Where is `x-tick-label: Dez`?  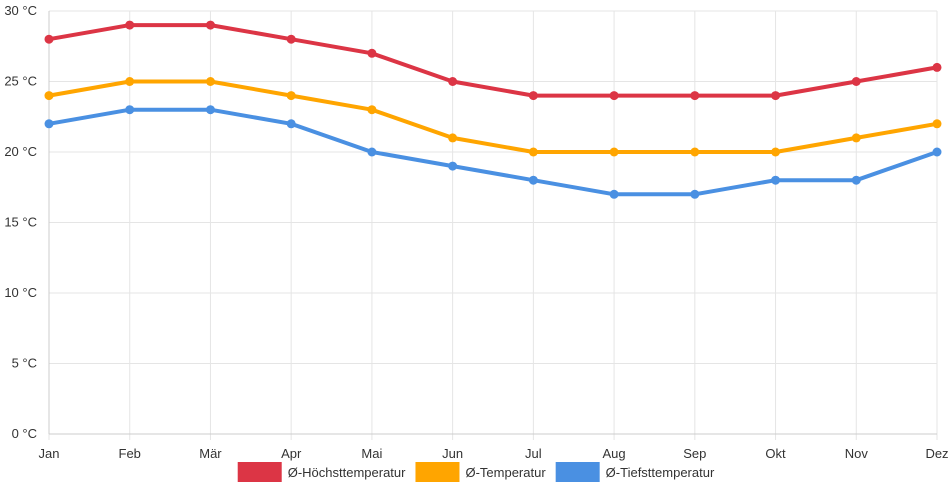
x-tick-label: Dez is located at coordinates (936, 453).